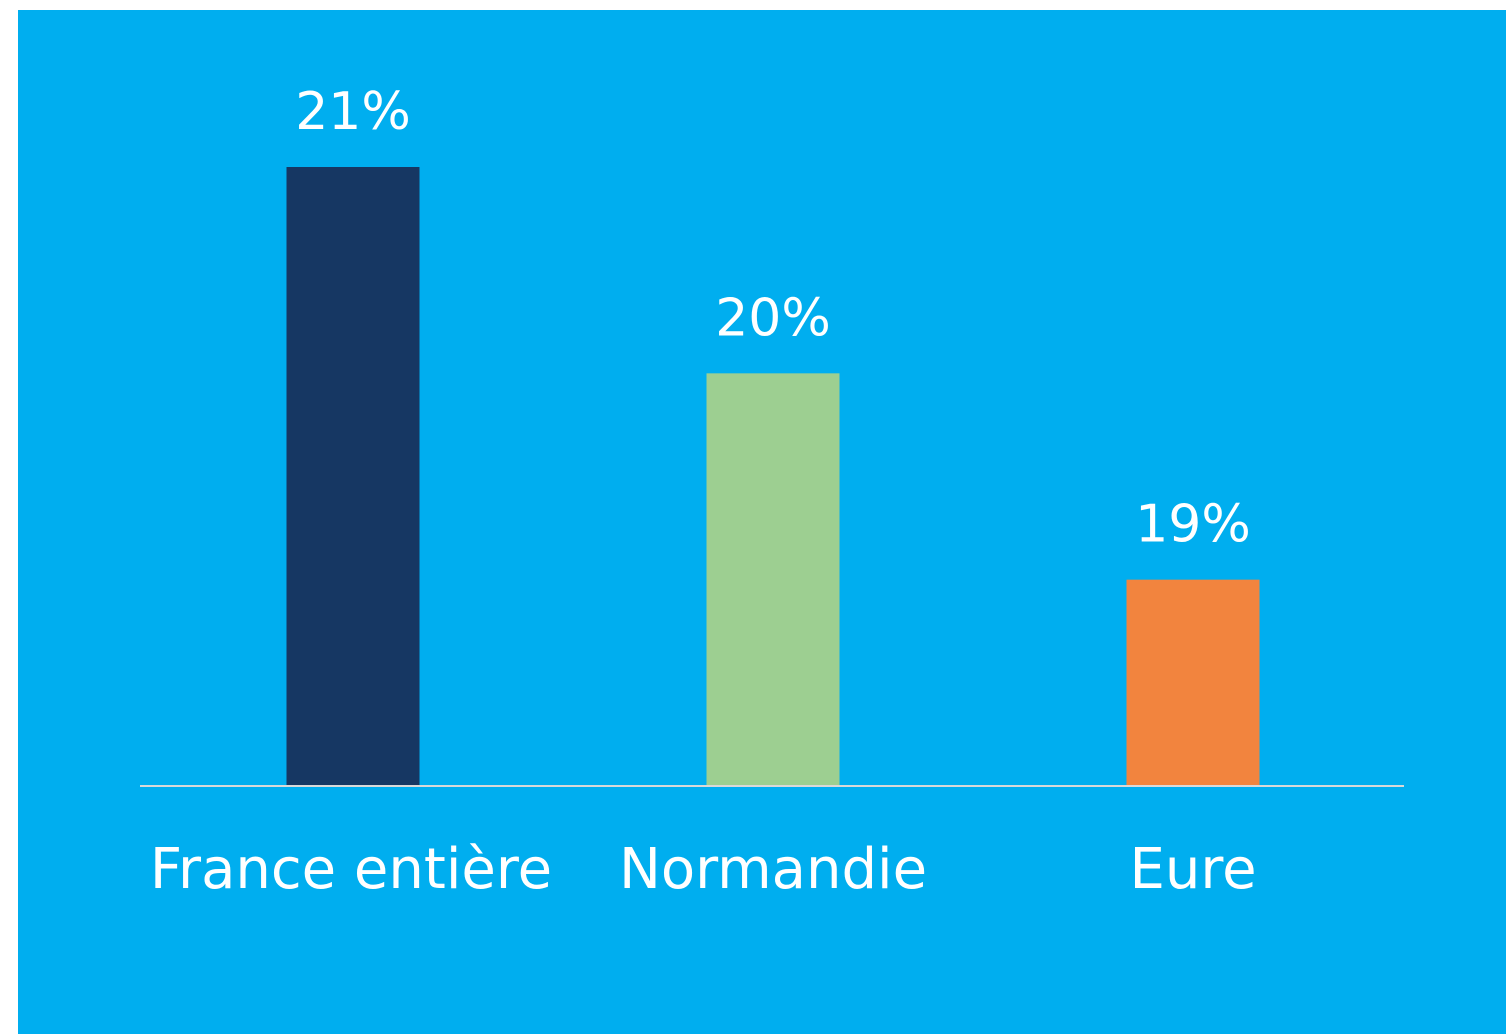  I want to click on value-label: 20%, so click(773, 318).